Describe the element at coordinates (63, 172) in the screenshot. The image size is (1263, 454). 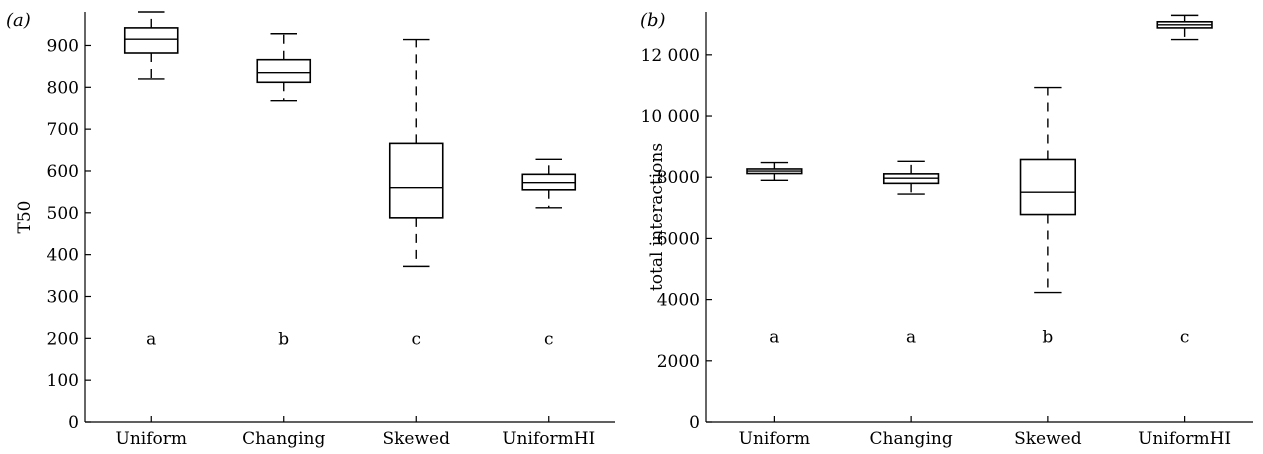
I see `y-tick-label: 600` at that location.